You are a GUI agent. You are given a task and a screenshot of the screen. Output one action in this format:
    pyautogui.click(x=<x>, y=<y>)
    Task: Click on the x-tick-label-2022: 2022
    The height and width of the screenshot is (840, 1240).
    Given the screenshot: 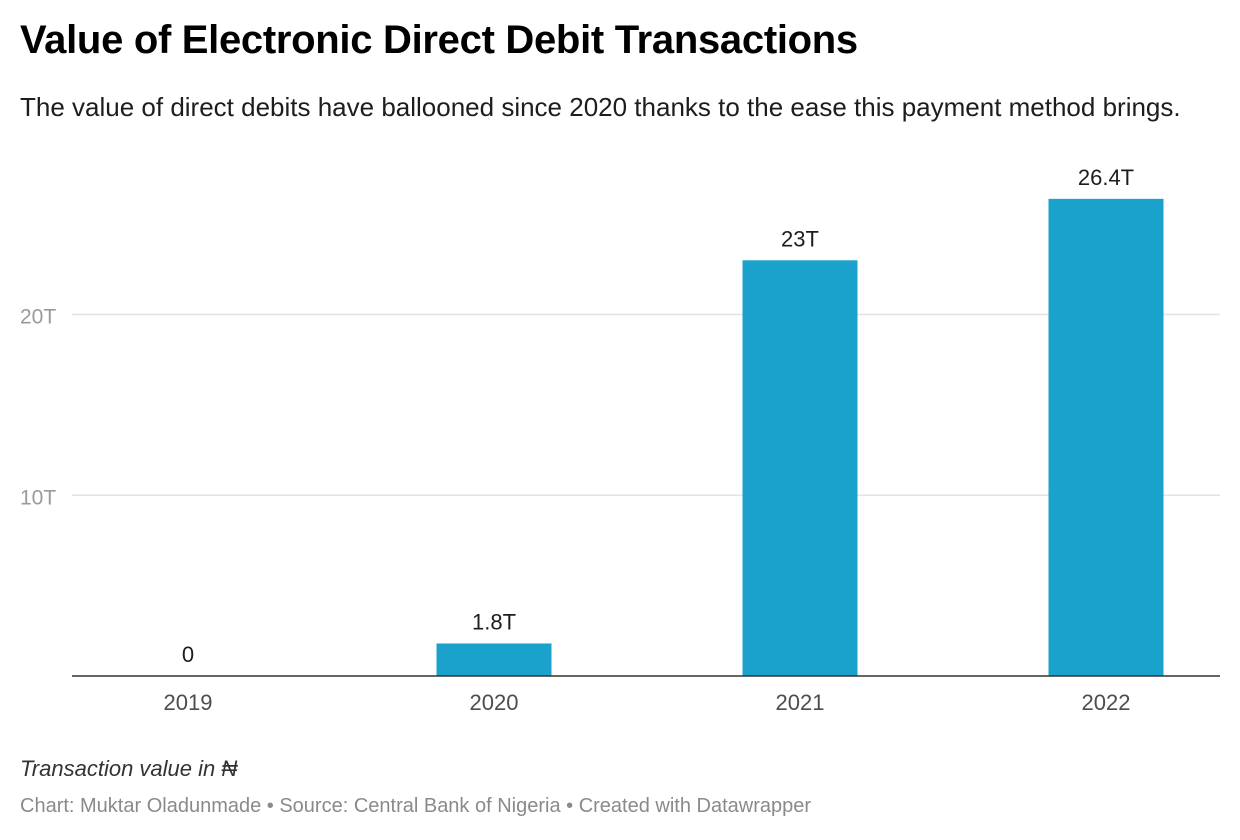 What is the action you would take?
    pyautogui.click(x=1106, y=702)
    